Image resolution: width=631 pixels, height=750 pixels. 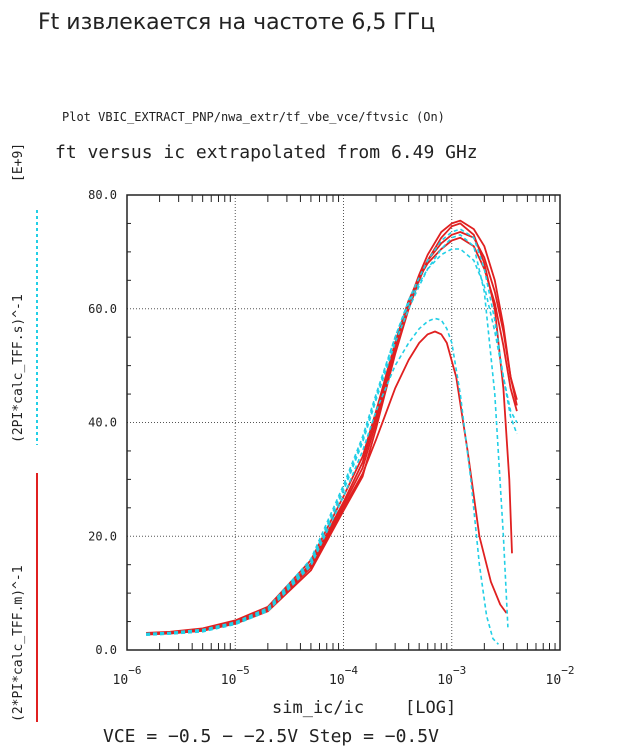 I want to click on page-heading: Ft извлекается на частоте 6,5 ГГц, so click(x=237, y=22).